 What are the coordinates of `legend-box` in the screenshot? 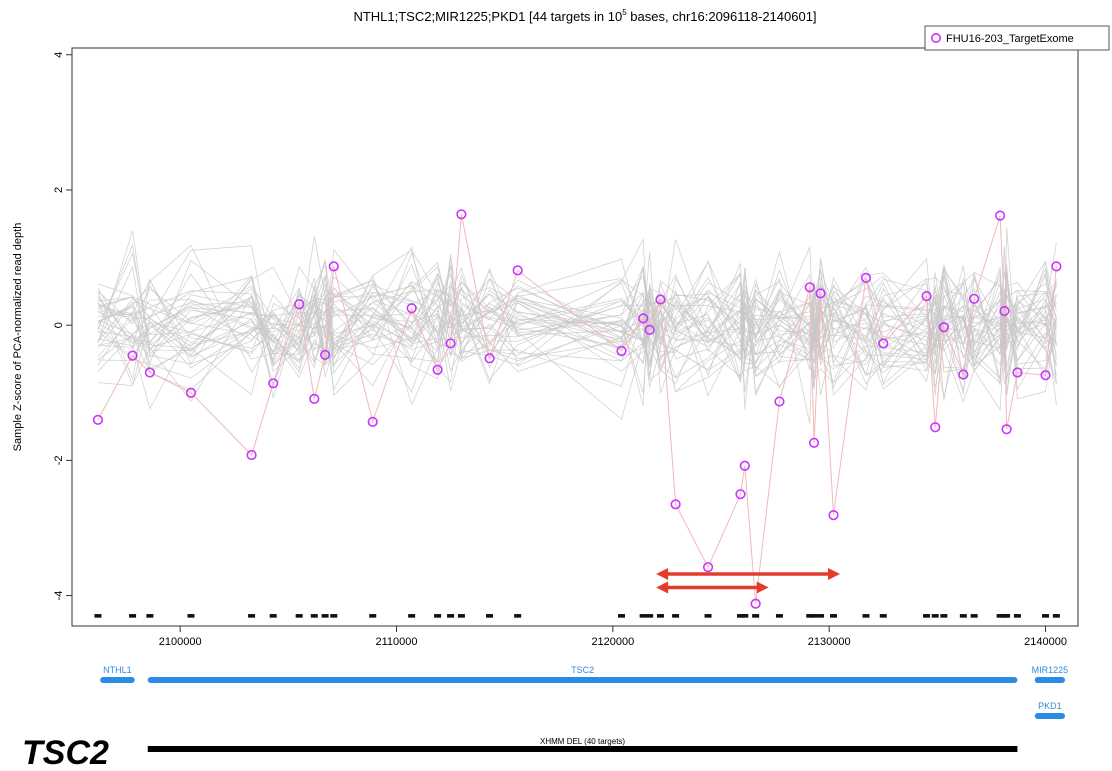 It's located at (1017, 38).